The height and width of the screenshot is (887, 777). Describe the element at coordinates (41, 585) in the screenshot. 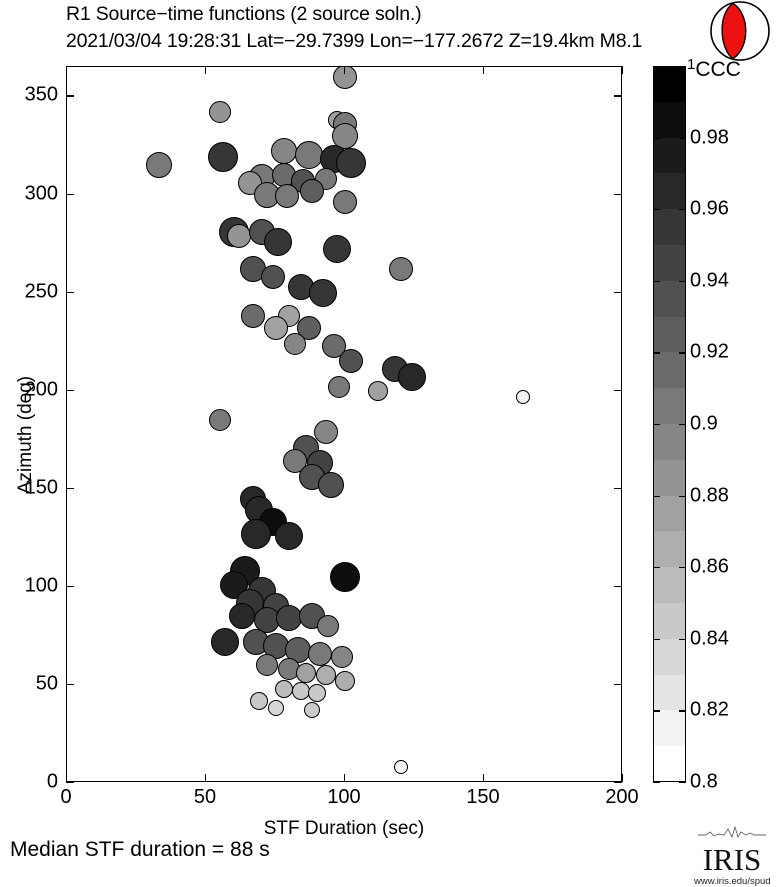

I see `y-axis-tick-label: 100` at that location.